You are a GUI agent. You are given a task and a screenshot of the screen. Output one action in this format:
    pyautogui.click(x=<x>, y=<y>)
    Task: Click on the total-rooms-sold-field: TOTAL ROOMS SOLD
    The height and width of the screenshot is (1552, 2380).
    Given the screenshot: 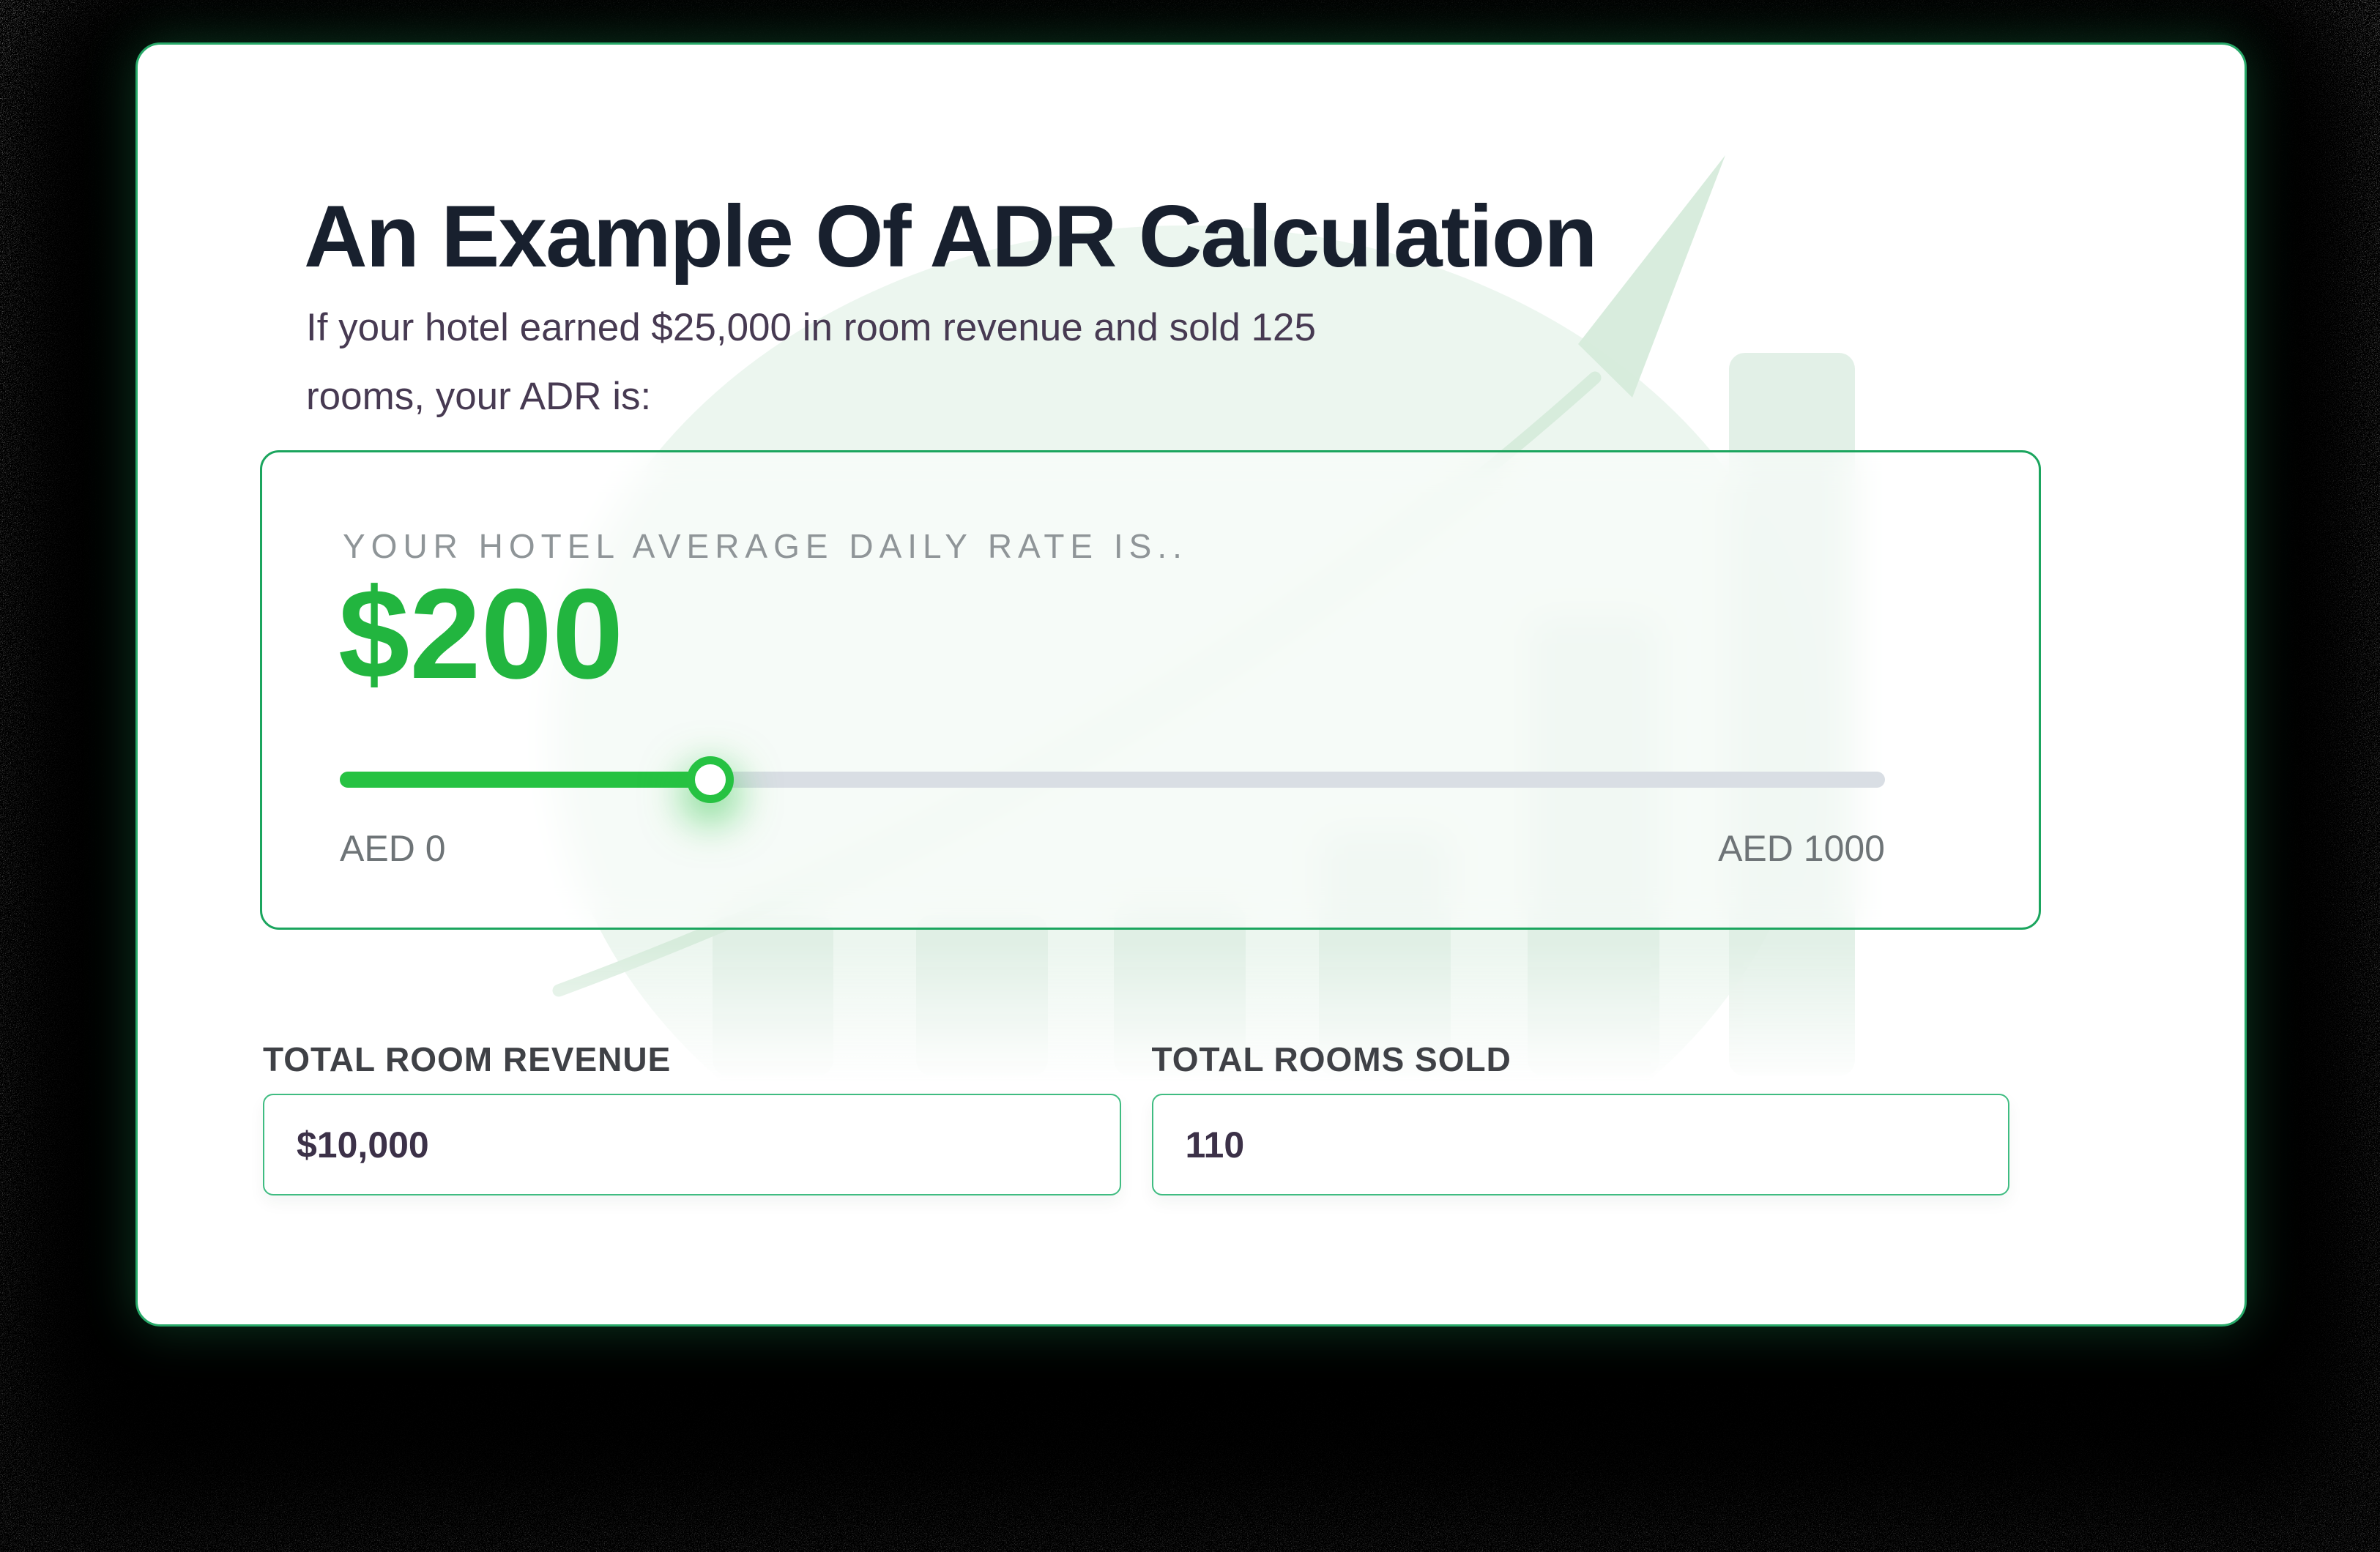 What is the action you would take?
    pyautogui.click(x=1580, y=1117)
    